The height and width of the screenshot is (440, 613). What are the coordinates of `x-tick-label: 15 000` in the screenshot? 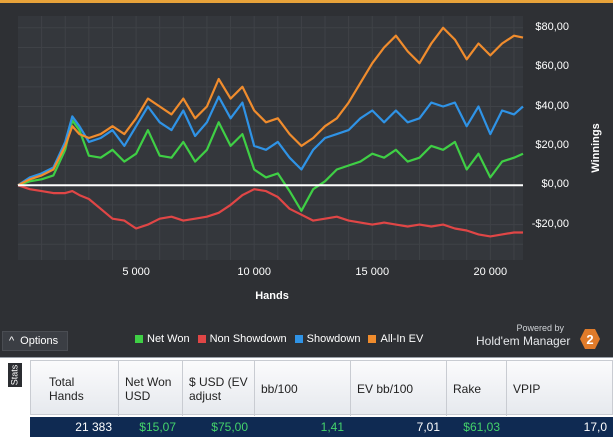 It's located at (372, 272).